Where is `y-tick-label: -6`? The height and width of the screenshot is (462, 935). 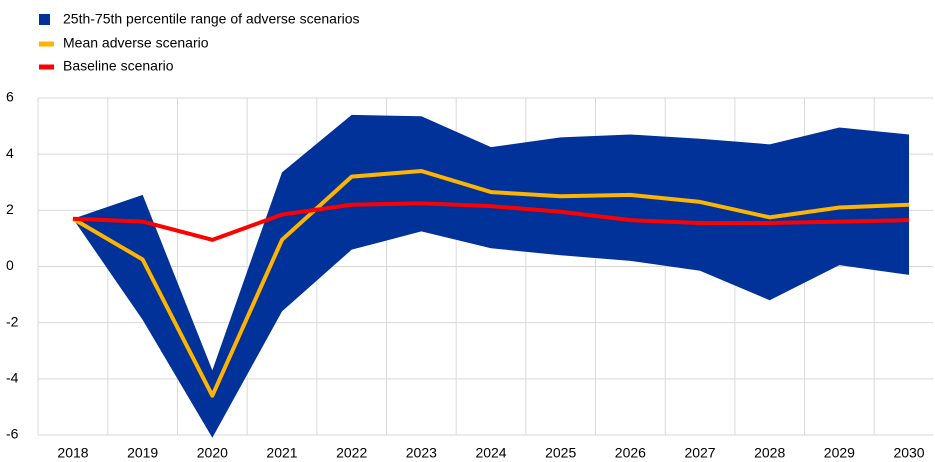 y-tick-label: -6 is located at coordinates (12, 434).